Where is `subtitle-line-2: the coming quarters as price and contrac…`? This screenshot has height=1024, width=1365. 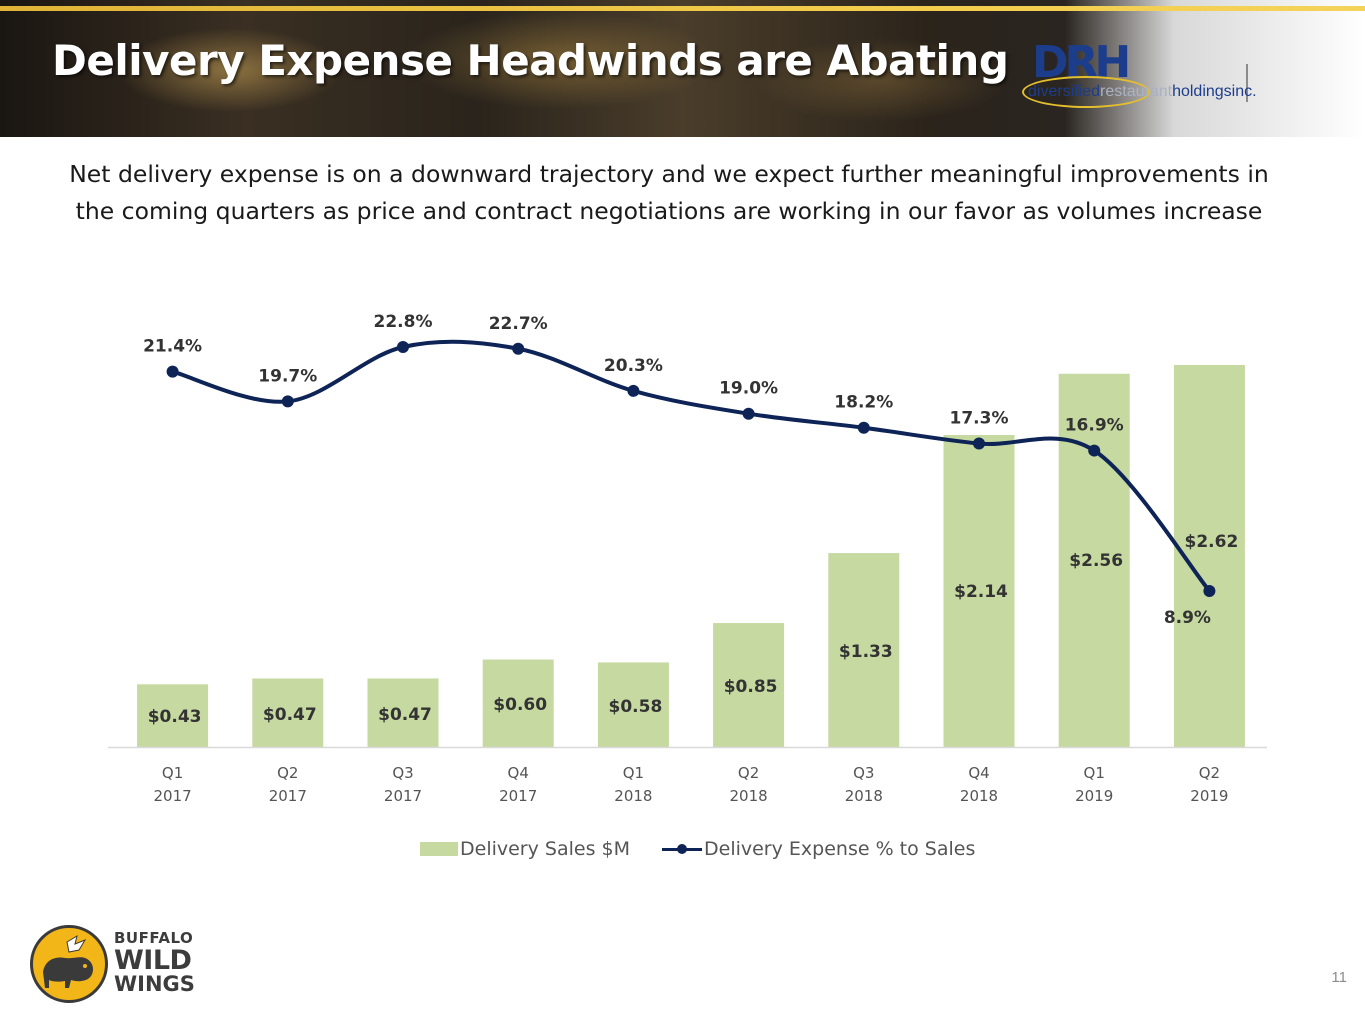 subtitle-line-2: the coming quarters as price and contrac… is located at coordinates (669, 211).